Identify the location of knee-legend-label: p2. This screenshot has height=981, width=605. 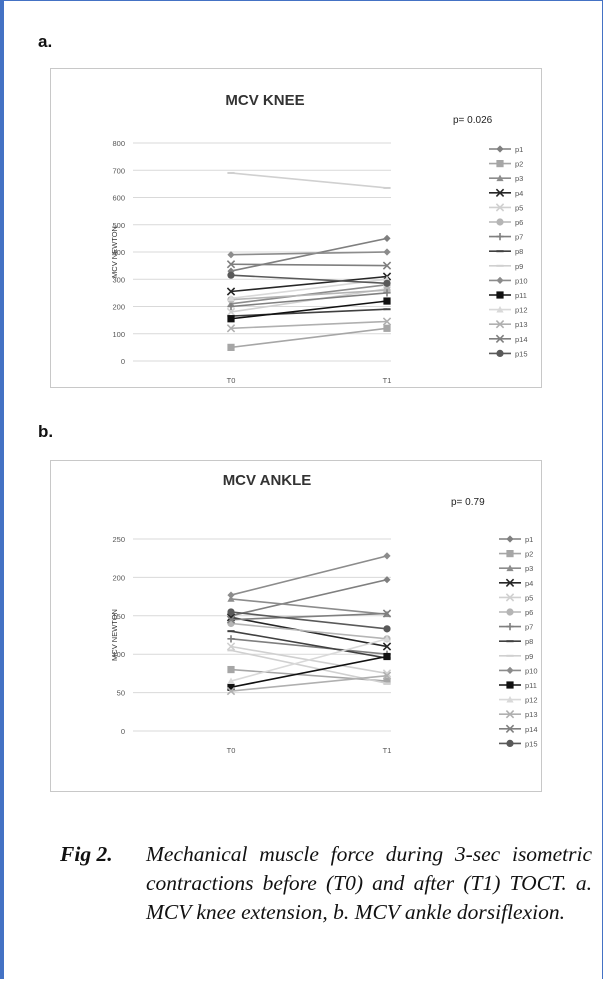
(519, 164).